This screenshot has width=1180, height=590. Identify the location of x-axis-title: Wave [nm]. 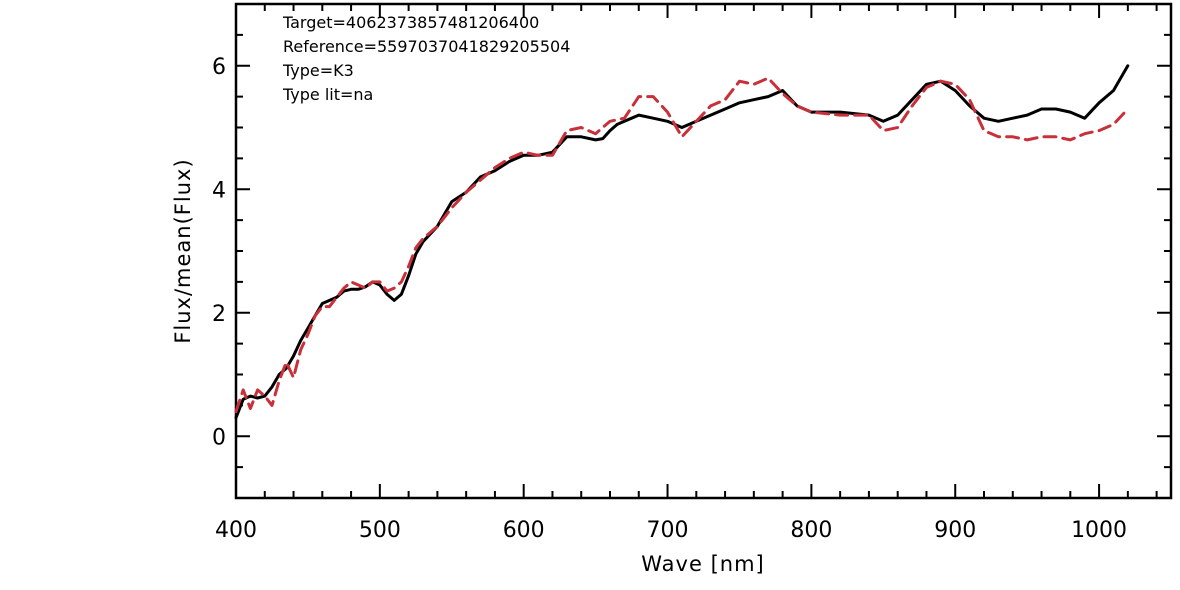
(702, 564).